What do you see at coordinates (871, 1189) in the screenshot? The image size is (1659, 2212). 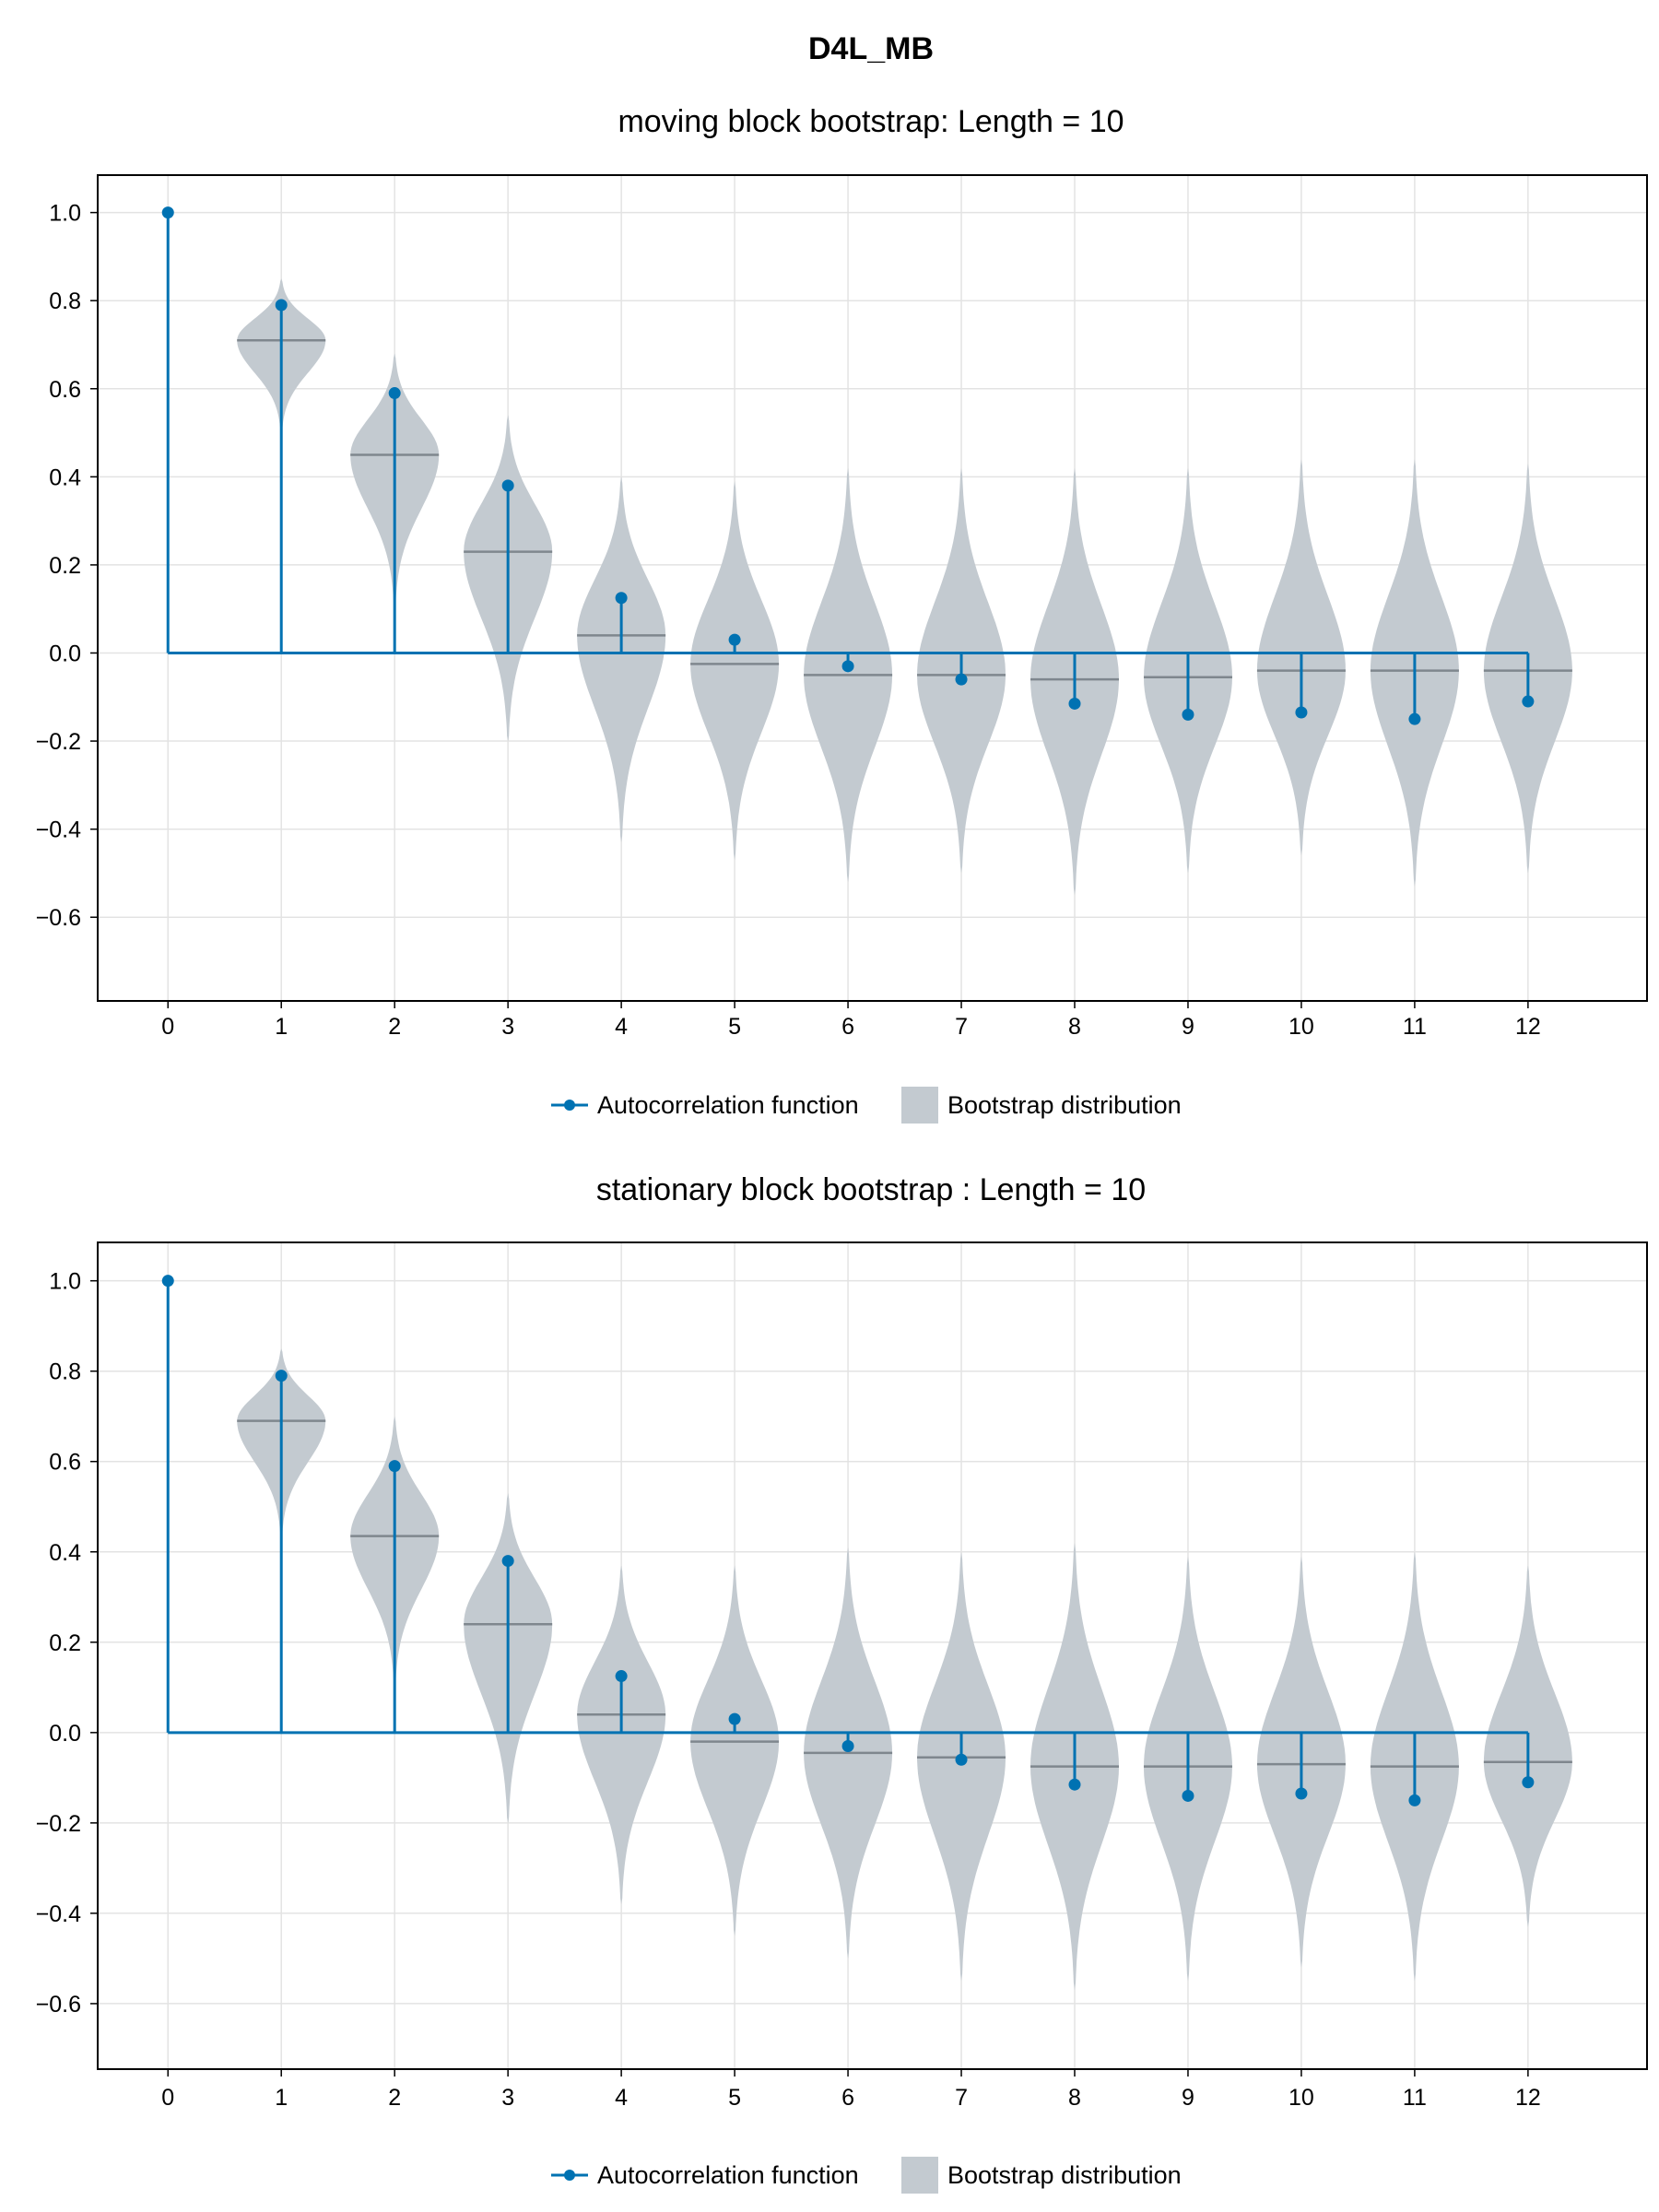 I see `panel-title-stationary-block: stationary block bootstrap : Length = 10` at bounding box center [871, 1189].